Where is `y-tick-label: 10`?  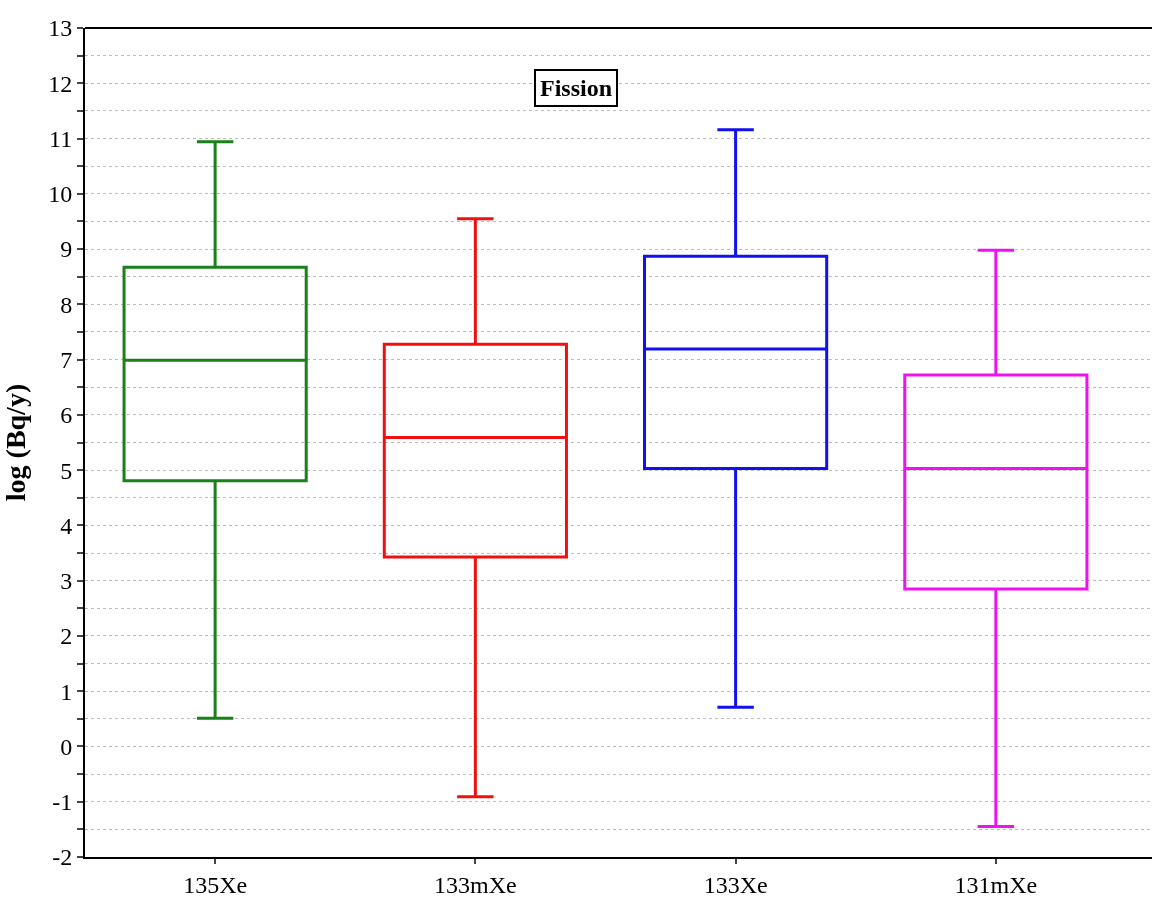
y-tick-label: 10 is located at coordinates (60, 194).